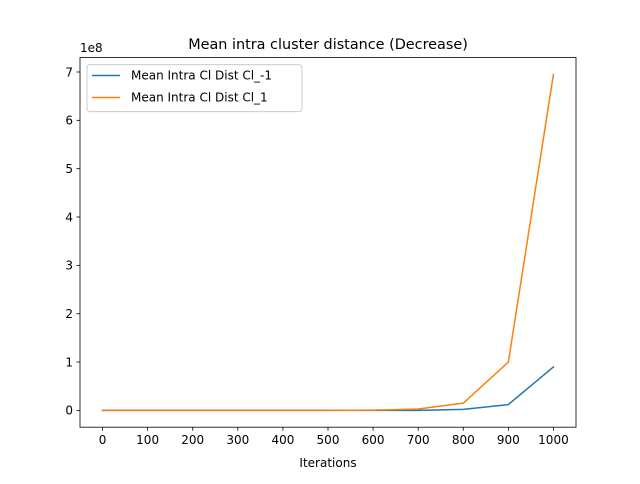  What do you see at coordinates (103, 440) in the screenshot?
I see `x-tick-label: 0` at bounding box center [103, 440].